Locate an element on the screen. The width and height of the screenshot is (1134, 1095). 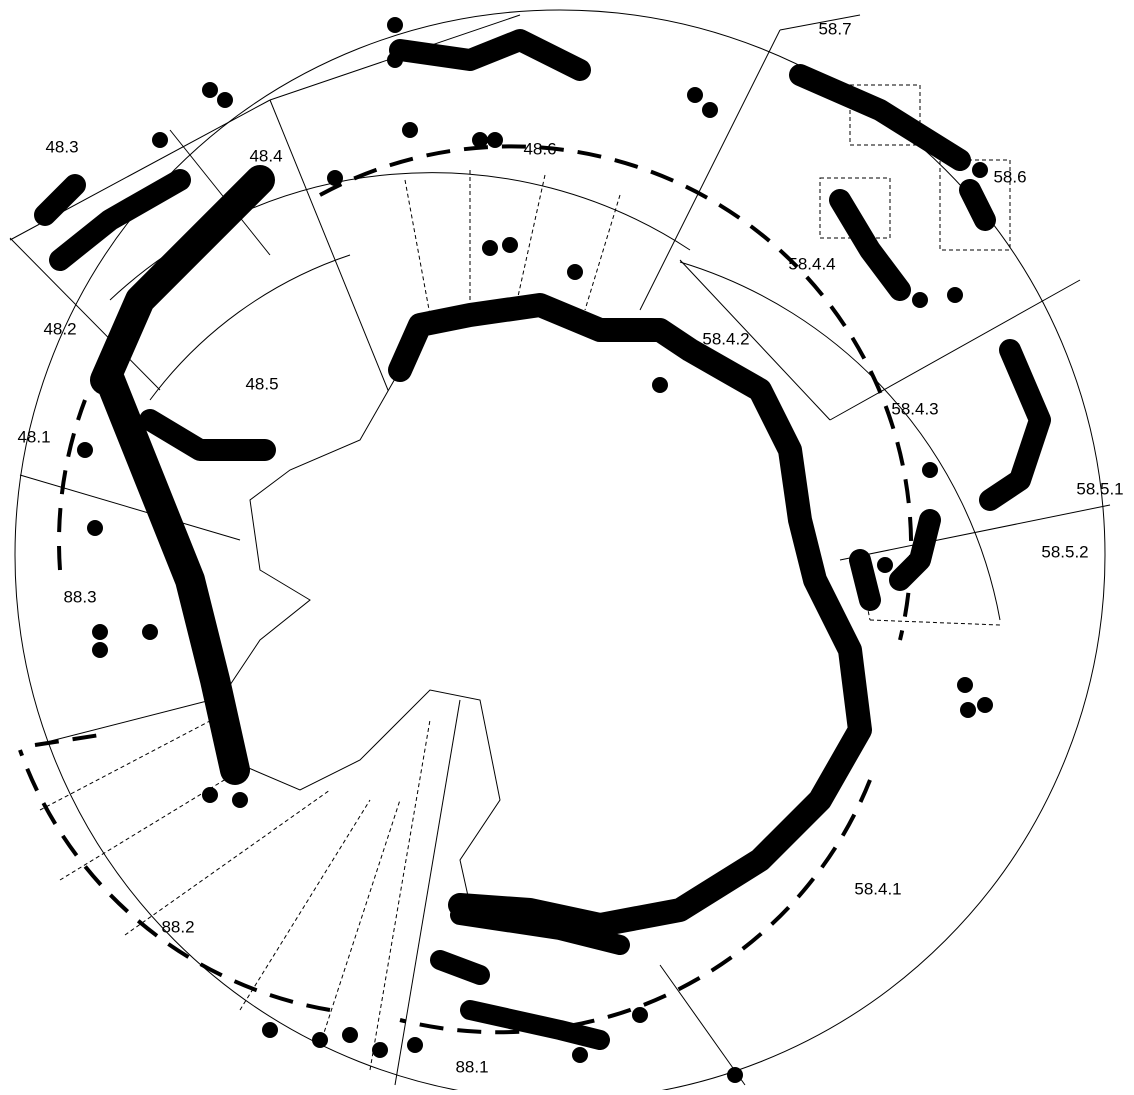
area-label: 58.4.3 is located at coordinates (914, 408).